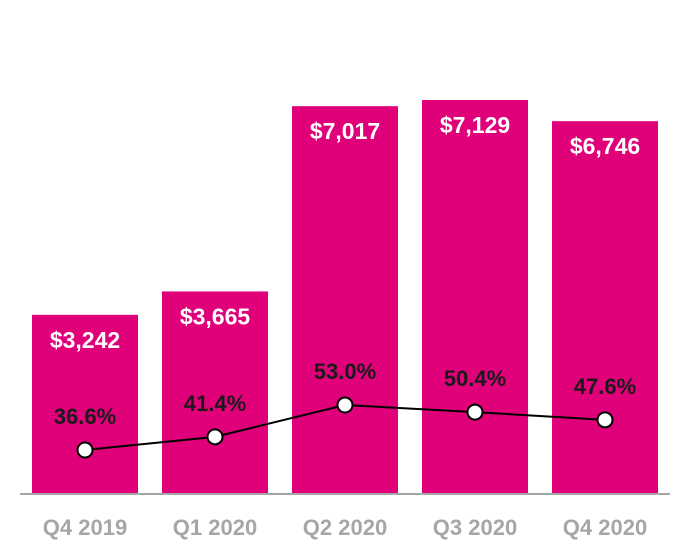 Image resolution: width=690 pixels, height=560 pixels. Describe the element at coordinates (605, 146) in the screenshot. I see `bar-value-label-4: $6,746` at that location.